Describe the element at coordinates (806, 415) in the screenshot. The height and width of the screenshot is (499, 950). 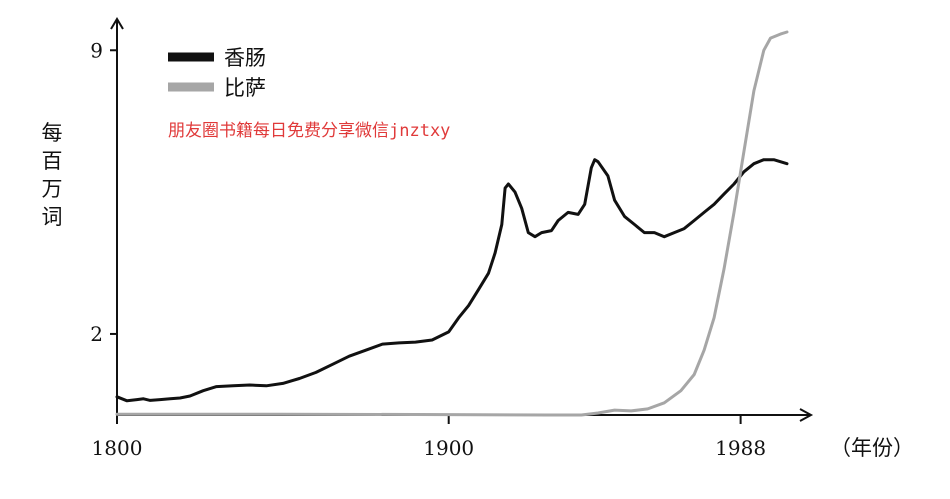
I see `x-axis-arrow` at that location.